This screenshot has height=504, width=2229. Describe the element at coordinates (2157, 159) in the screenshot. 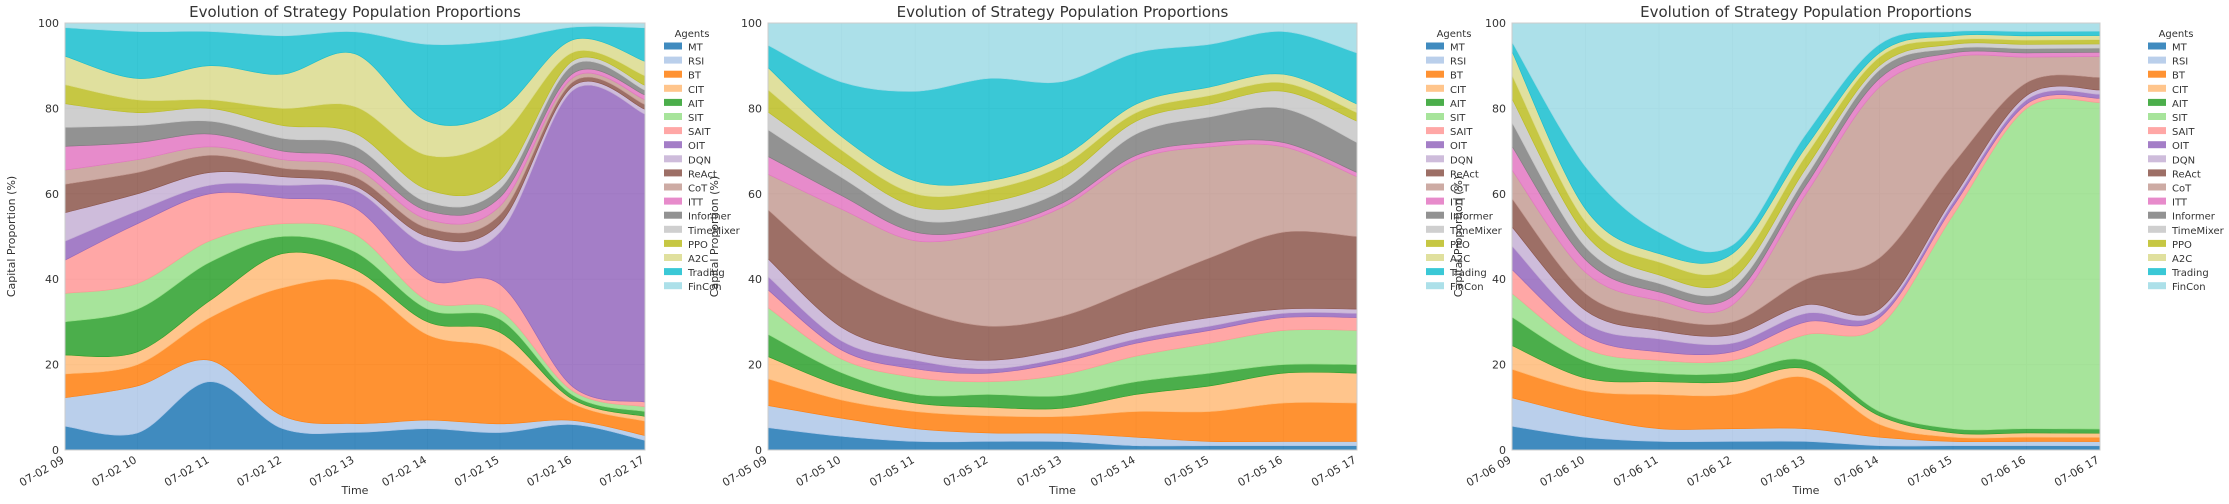

I see `legend-swatch-dqn` at that location.